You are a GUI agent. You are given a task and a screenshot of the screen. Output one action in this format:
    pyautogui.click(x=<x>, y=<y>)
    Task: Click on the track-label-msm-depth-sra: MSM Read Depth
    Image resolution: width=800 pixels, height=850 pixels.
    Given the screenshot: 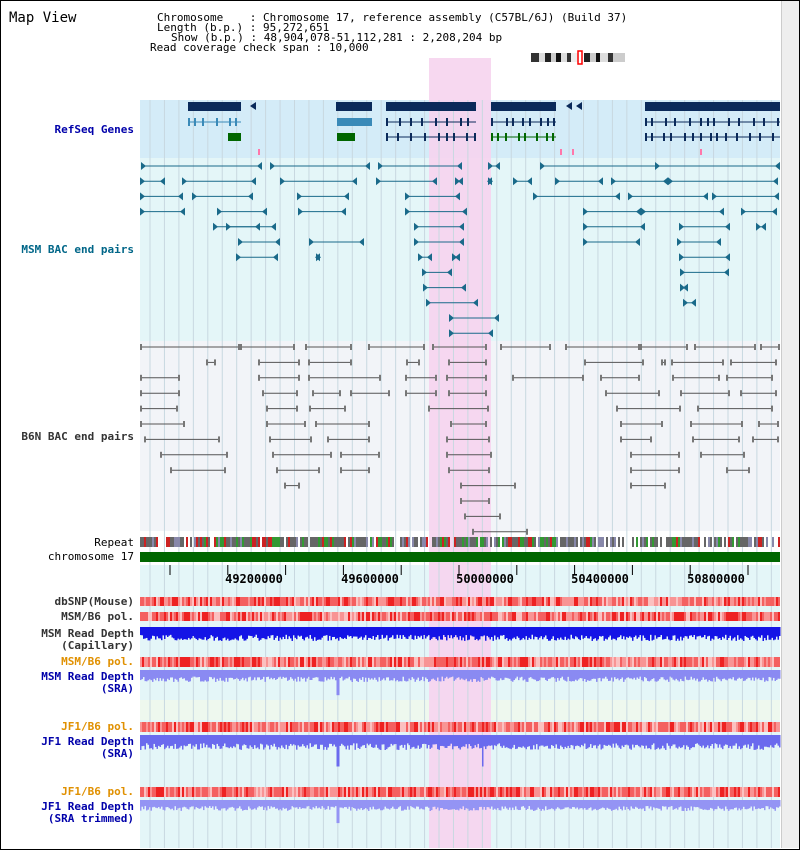 What is the action you would take?
    pyautogui.click(x=87, y=676)
    